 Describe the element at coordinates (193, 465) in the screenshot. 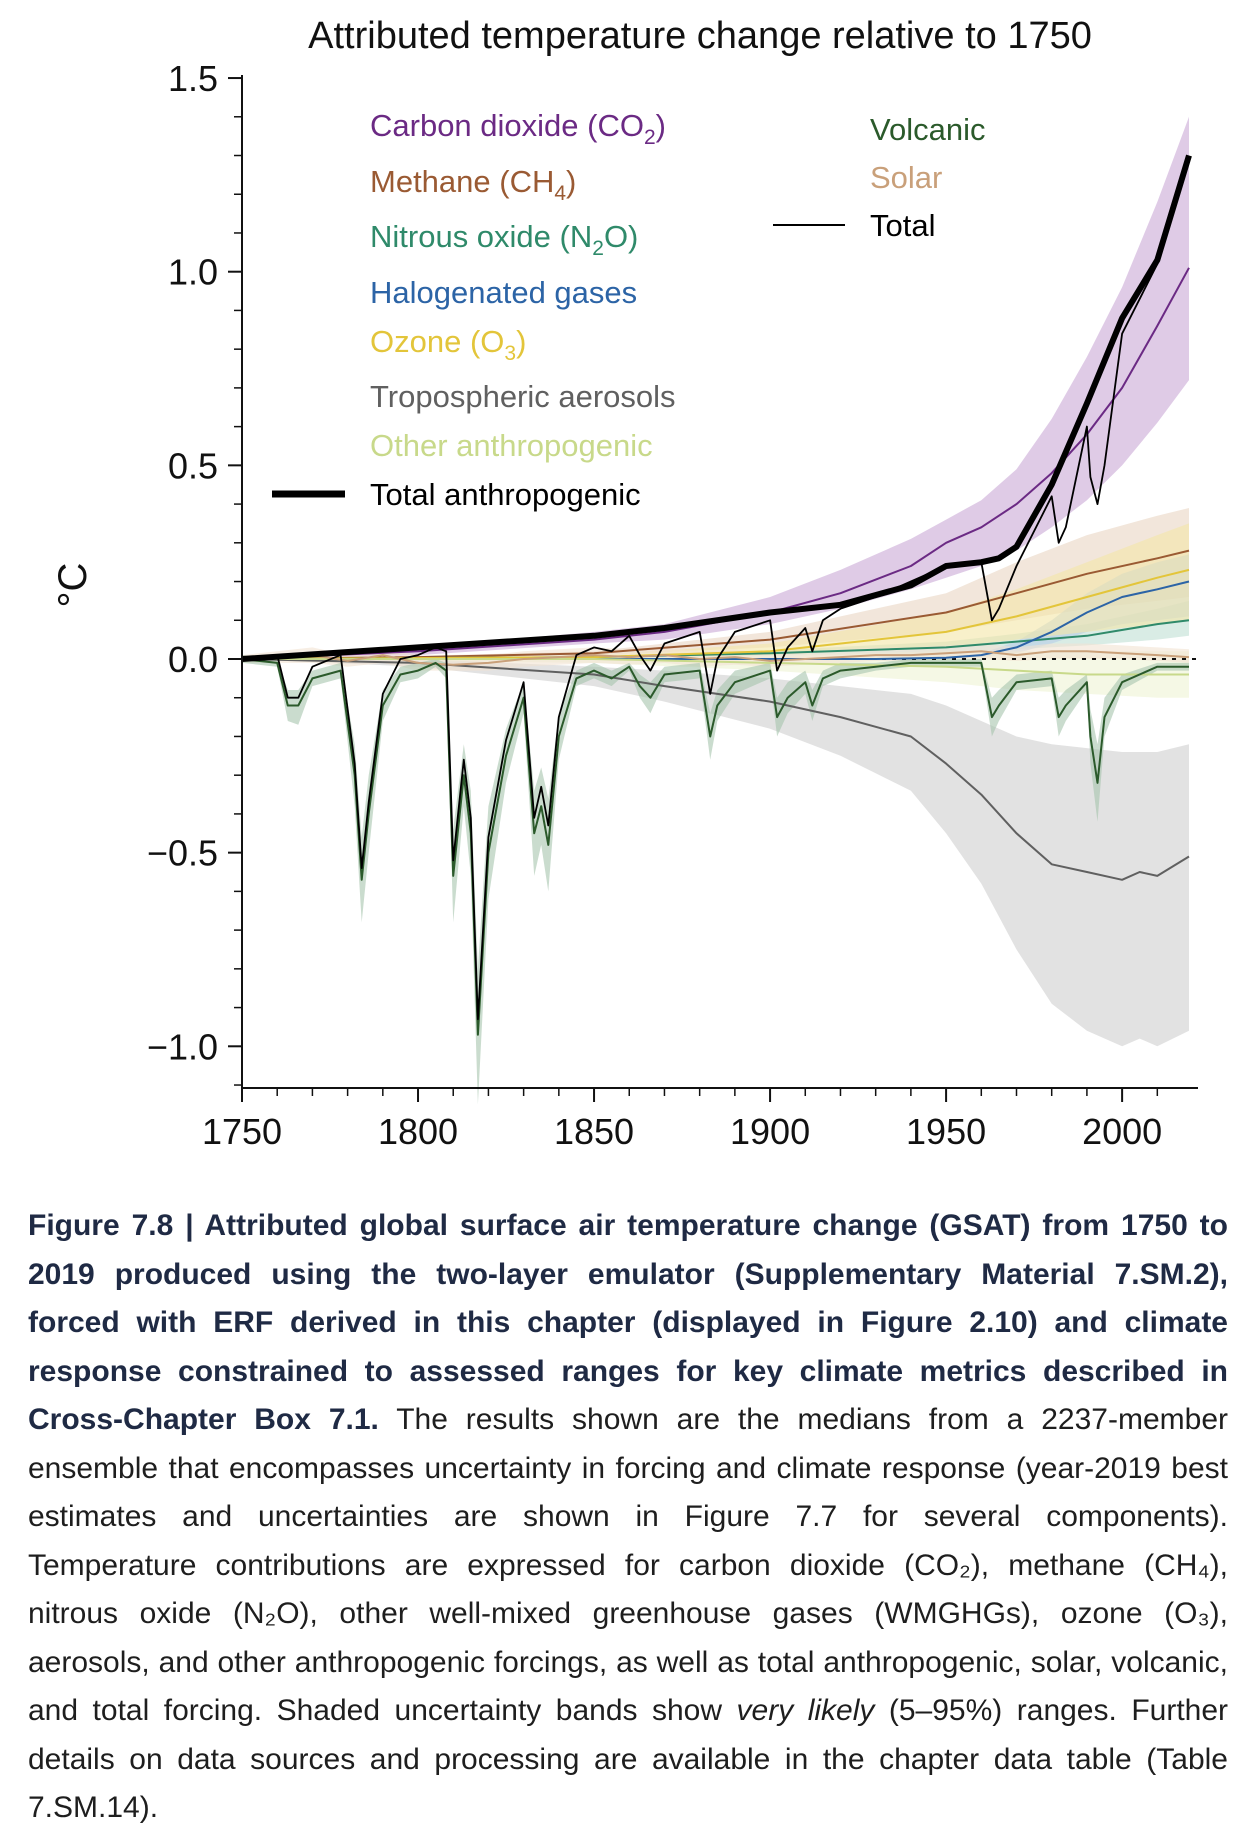

I see `y-tick-label: 0.5` at that location.